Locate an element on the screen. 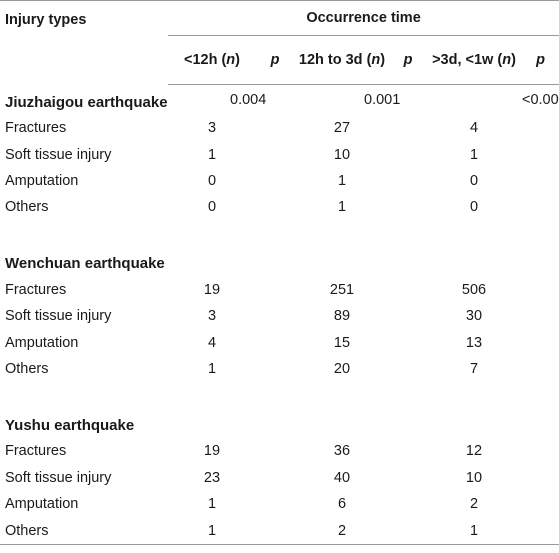  p-value-1: 0.004 is located at coordinates (248, 100).